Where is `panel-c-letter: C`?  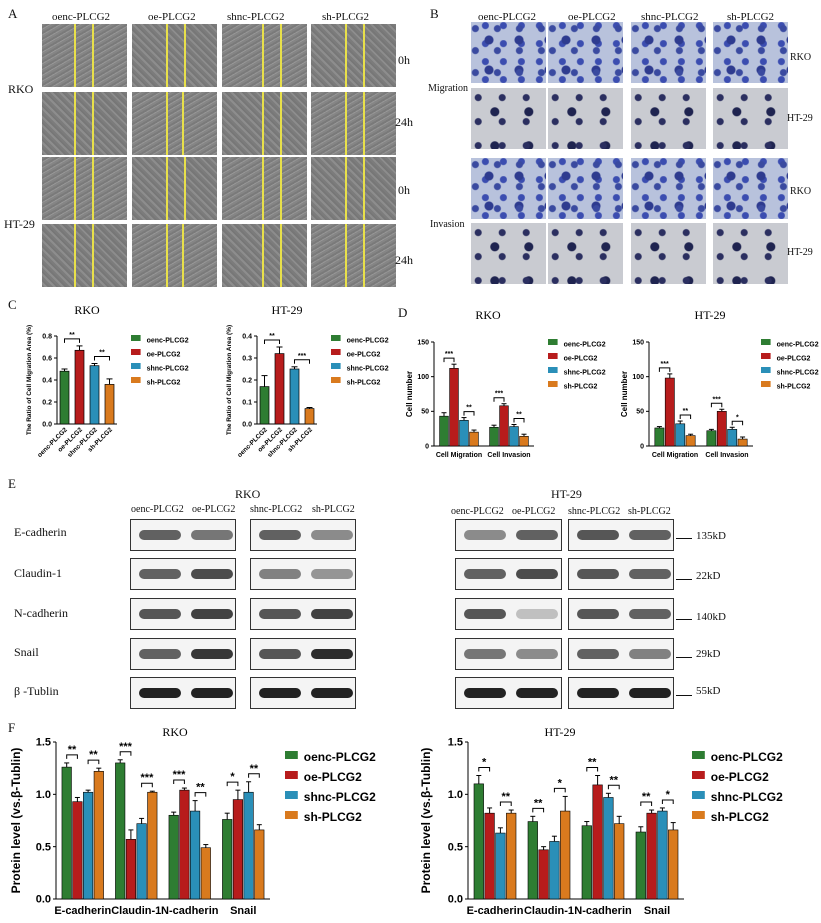 panel-c-letter: C is located at coordinates (12, 304).